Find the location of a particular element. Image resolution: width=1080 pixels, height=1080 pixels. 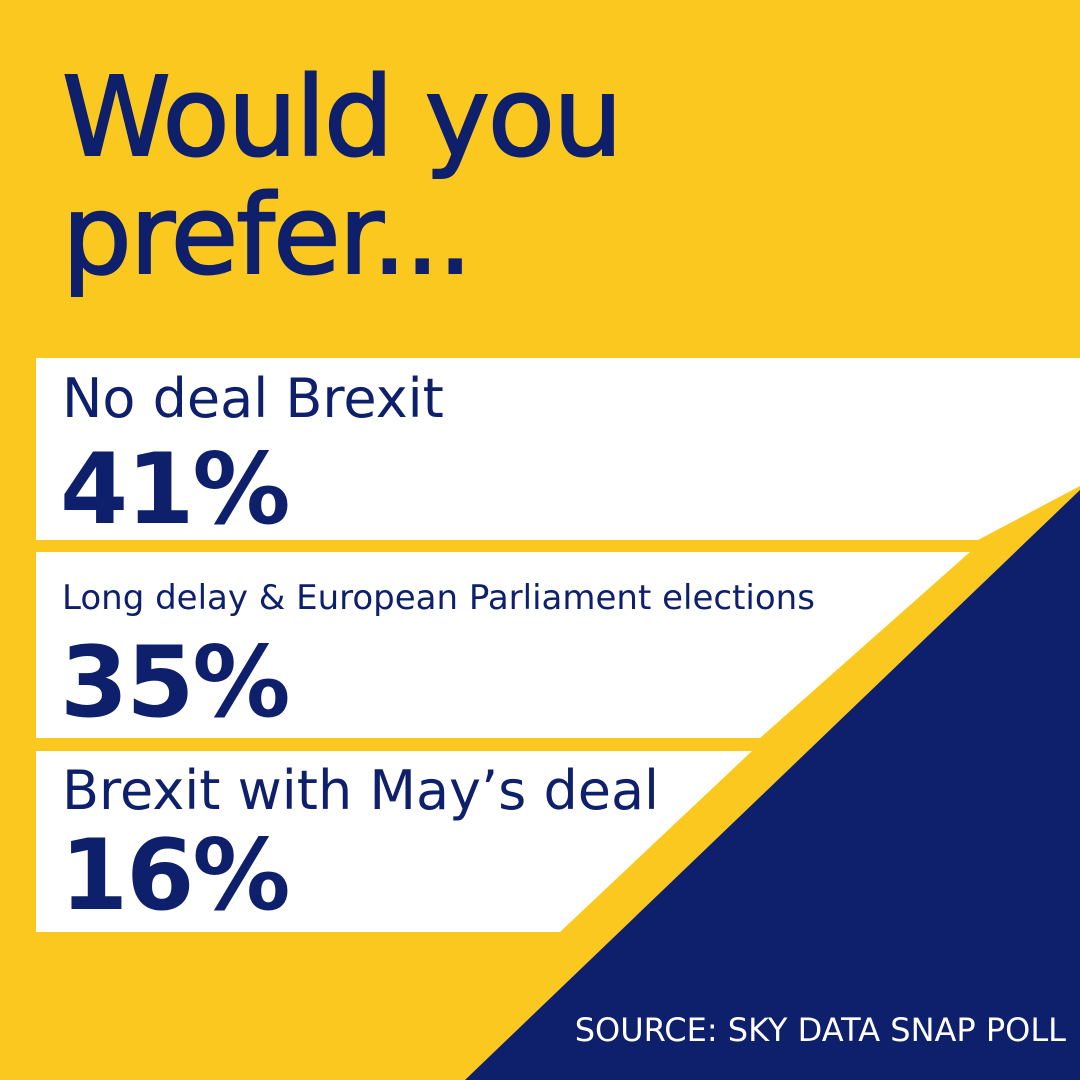

category-label-1: No deal Brexit is located at coordinates (253, 398).